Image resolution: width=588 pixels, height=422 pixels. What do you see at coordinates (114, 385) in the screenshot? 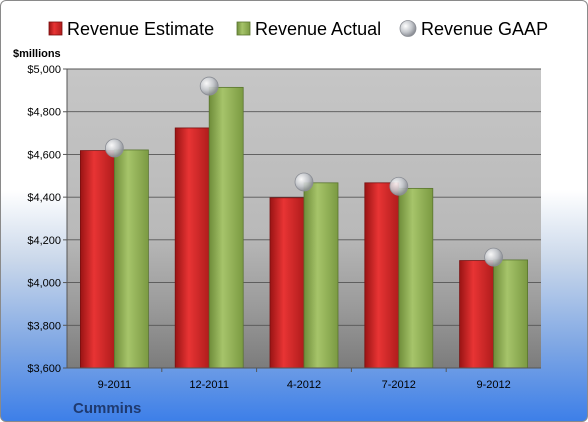
I see `x-tick-label: 9-2011` at bounding box center [114, 385].